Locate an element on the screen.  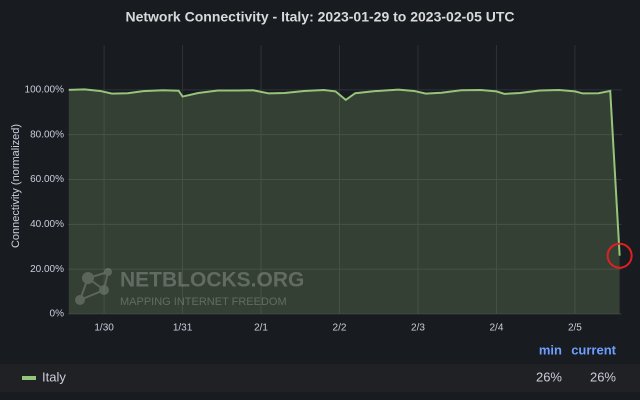
x-tick-label: 2/1 is located at coordinates (261, 328).